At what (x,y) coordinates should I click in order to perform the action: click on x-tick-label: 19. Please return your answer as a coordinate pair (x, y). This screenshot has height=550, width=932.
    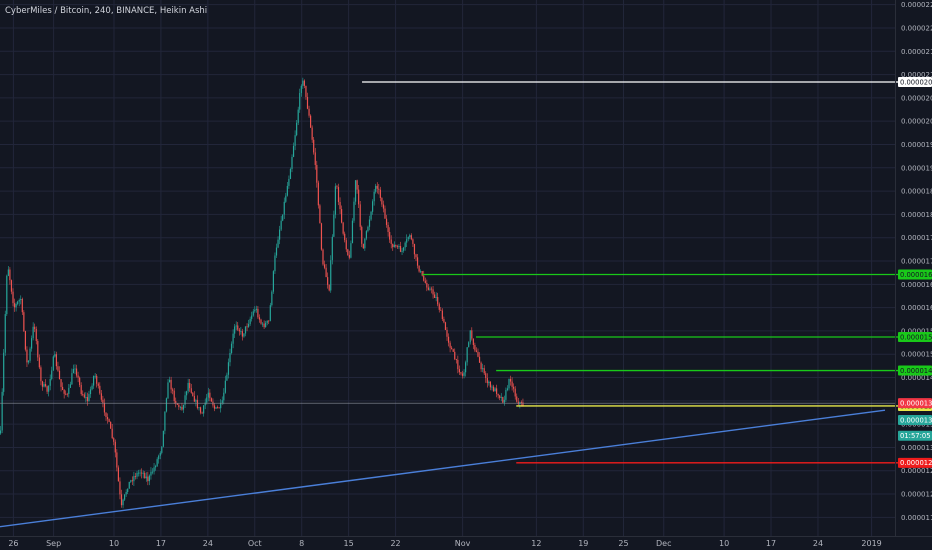
    Looking at the image, I should click on (583, 543).